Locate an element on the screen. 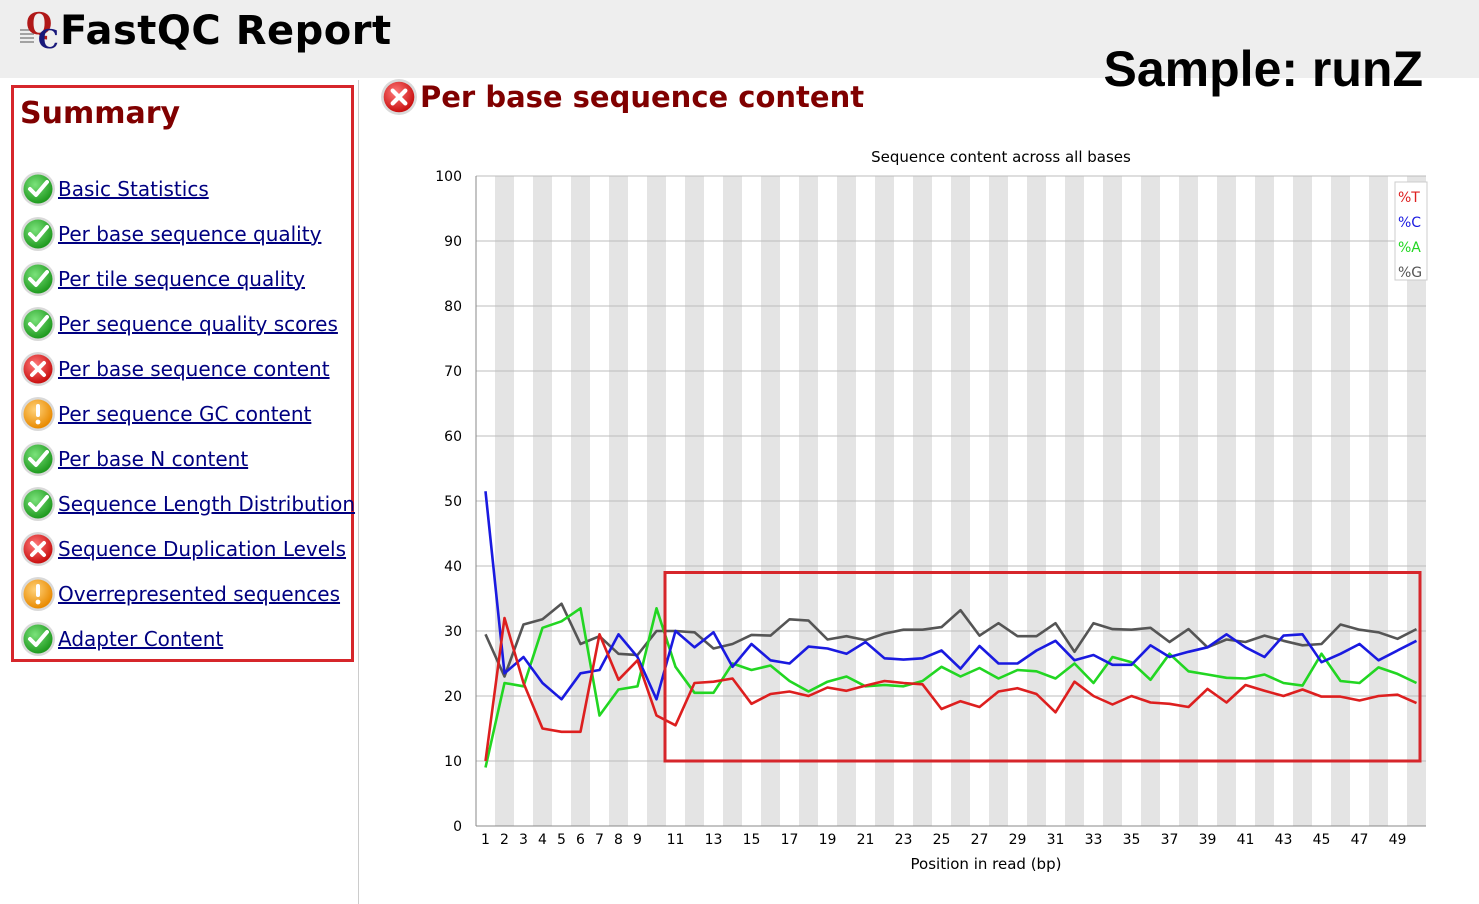 The height and width of the screenshot is (904, 1479). svg-text: C is located at coordinates (48, 38).